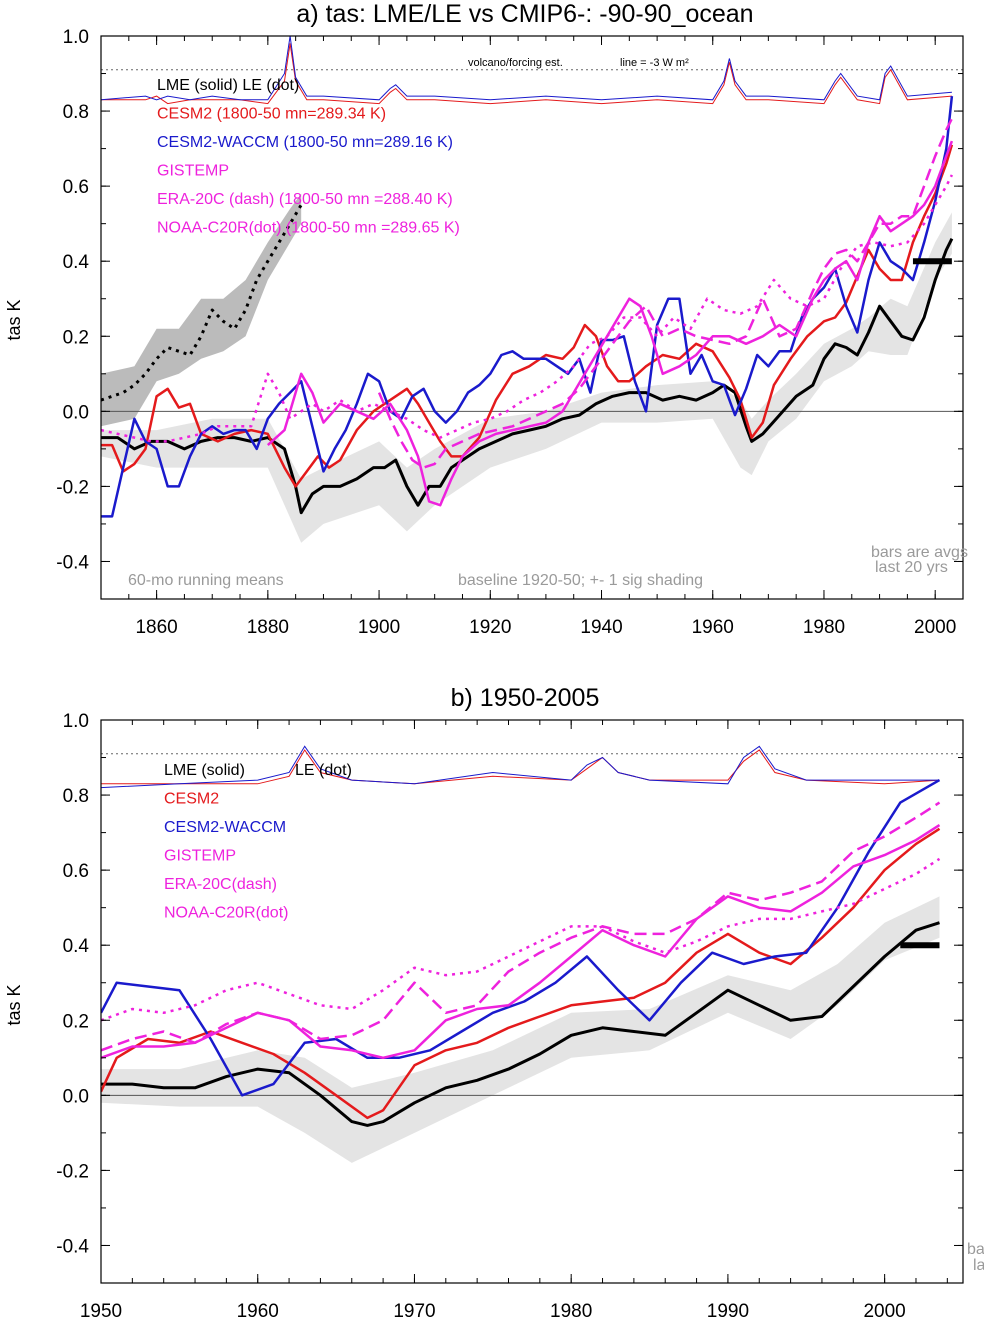 The image size is (984, 1325). Describe the element at coordinates (520, 1024) in the screenshot. I see `panel-b-series-lme` at that location.